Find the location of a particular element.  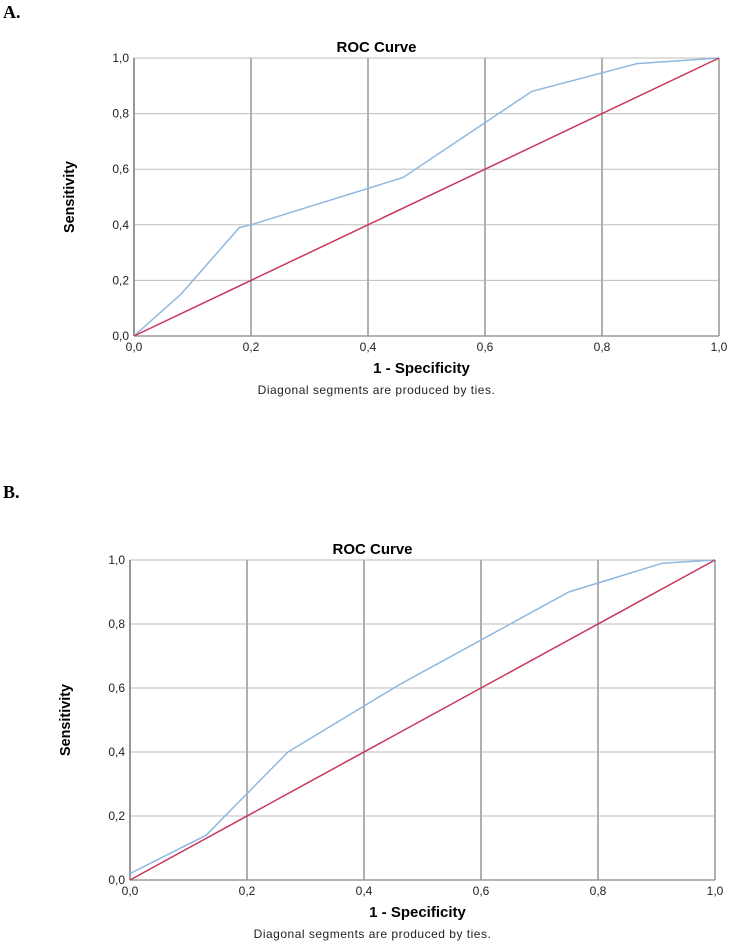

panel-label-a: A. is located at coordinates (12, 12).